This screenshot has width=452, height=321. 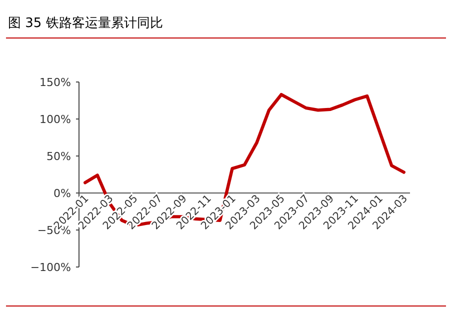 I want to click on y-tick-label: 0%, so click(x=62, y=193).